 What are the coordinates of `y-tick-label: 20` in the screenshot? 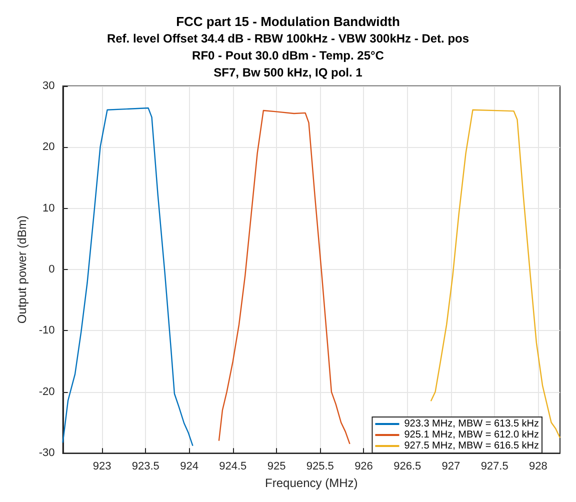 It's located at (48, 147).